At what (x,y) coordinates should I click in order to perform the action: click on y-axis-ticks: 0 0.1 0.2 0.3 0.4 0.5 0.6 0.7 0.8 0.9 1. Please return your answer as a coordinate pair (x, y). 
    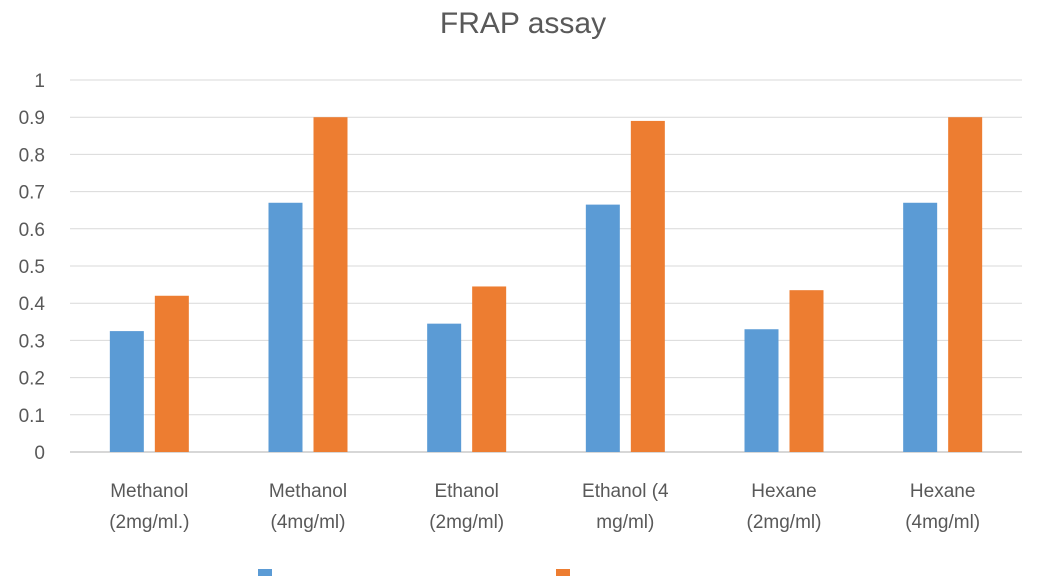
    Looking at the image, I should click on (32, 267).